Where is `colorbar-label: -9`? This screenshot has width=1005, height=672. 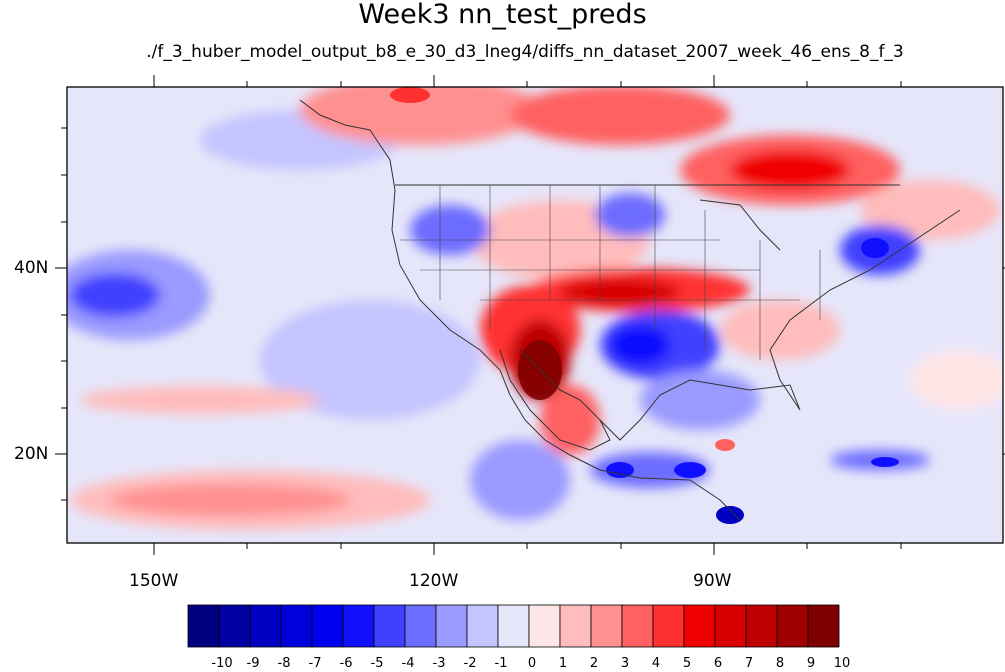 colorbar-label: -9 is located at coordinates (253, 663).